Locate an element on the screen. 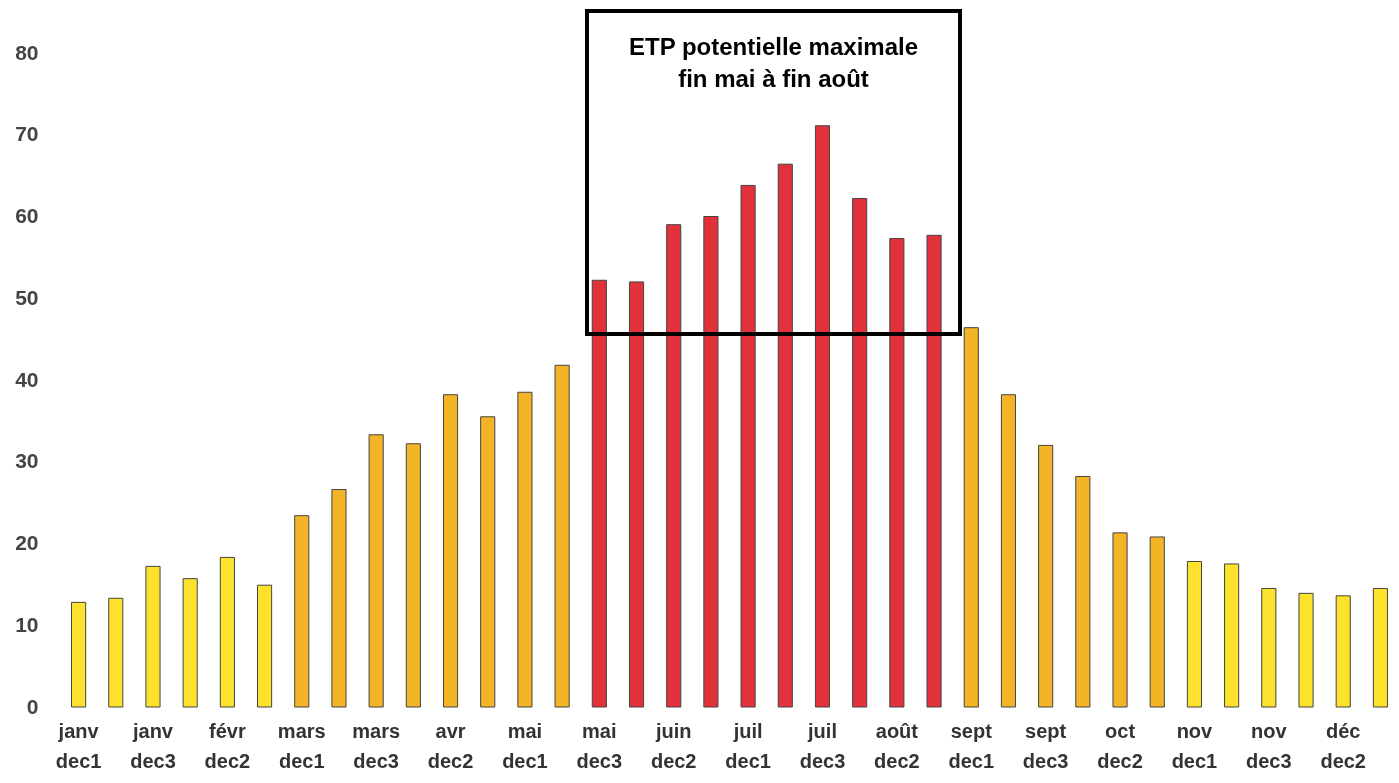 The image size is (1399, 783). x-tick-label: août dec2 is located at coordinates (897, 745).